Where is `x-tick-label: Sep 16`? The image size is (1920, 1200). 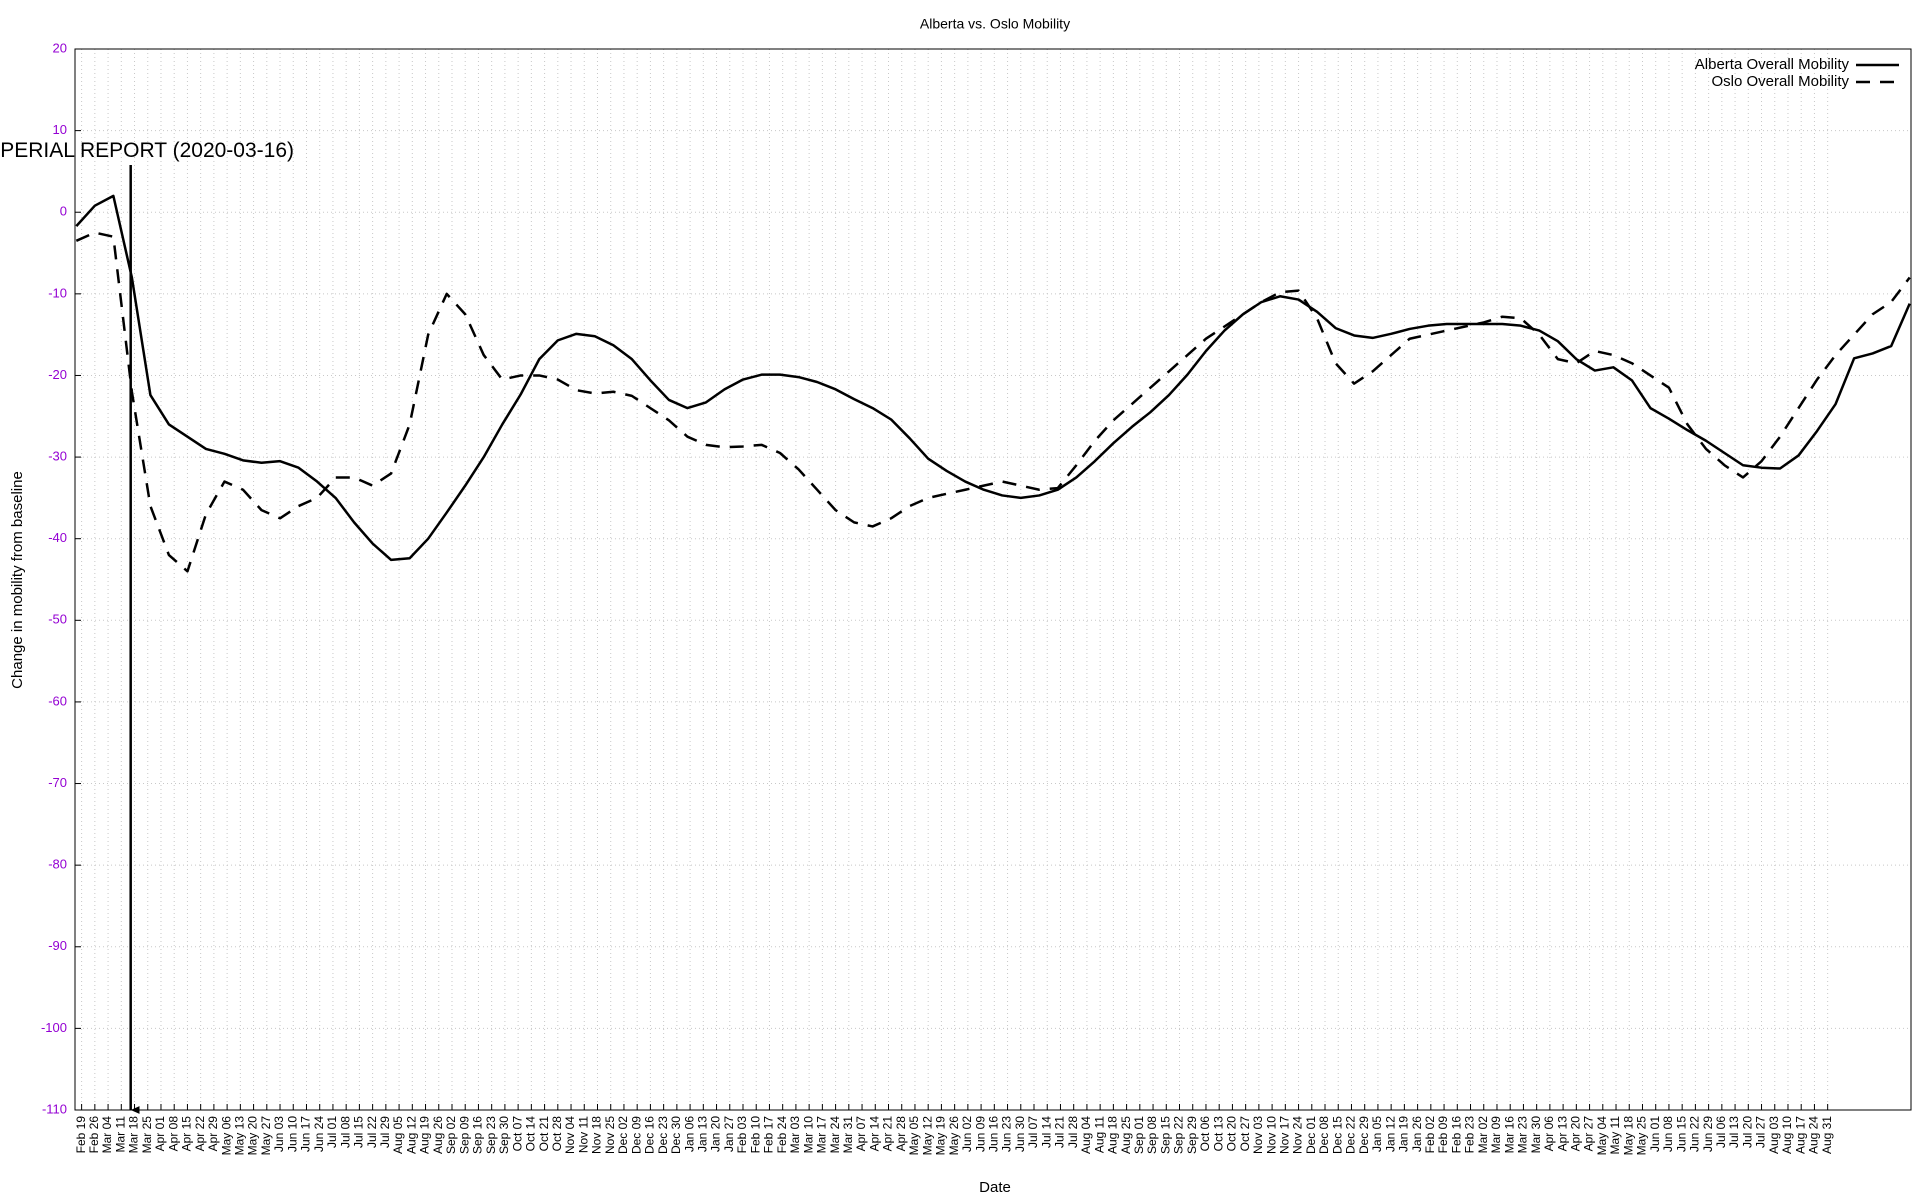 x-tick-label: Sep 16 is located at coordinates (478, 1135).